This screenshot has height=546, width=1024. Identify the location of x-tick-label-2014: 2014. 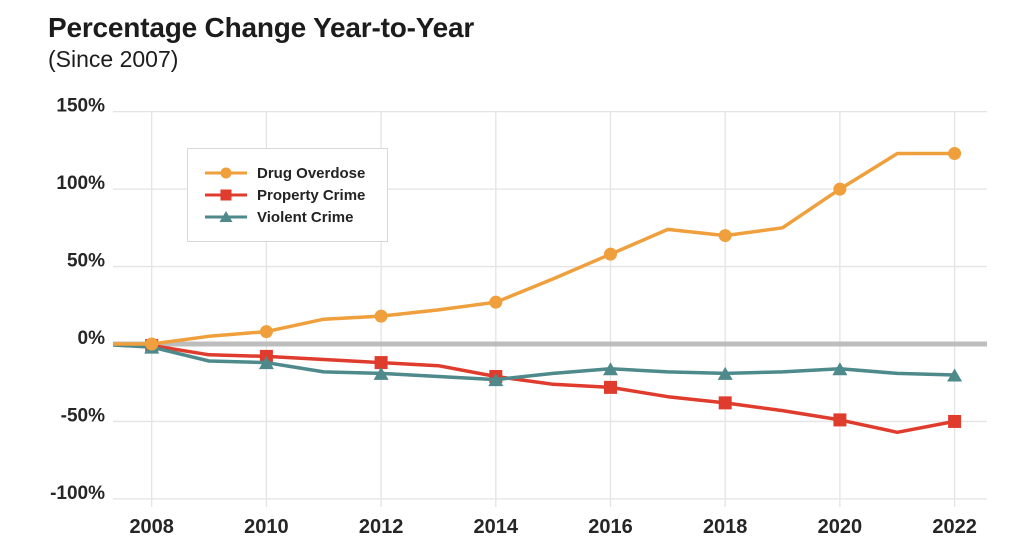
(496, 527).